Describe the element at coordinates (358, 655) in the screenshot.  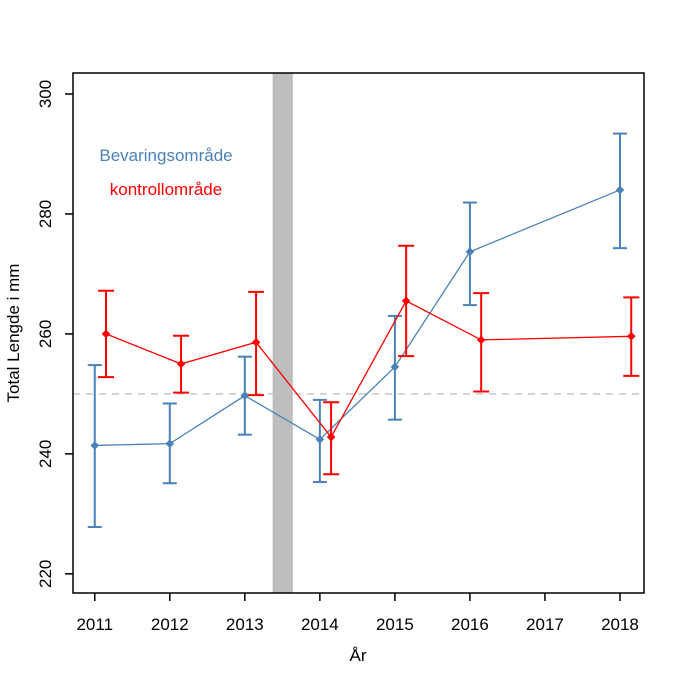
I see `x-axis-title: År` at that location.